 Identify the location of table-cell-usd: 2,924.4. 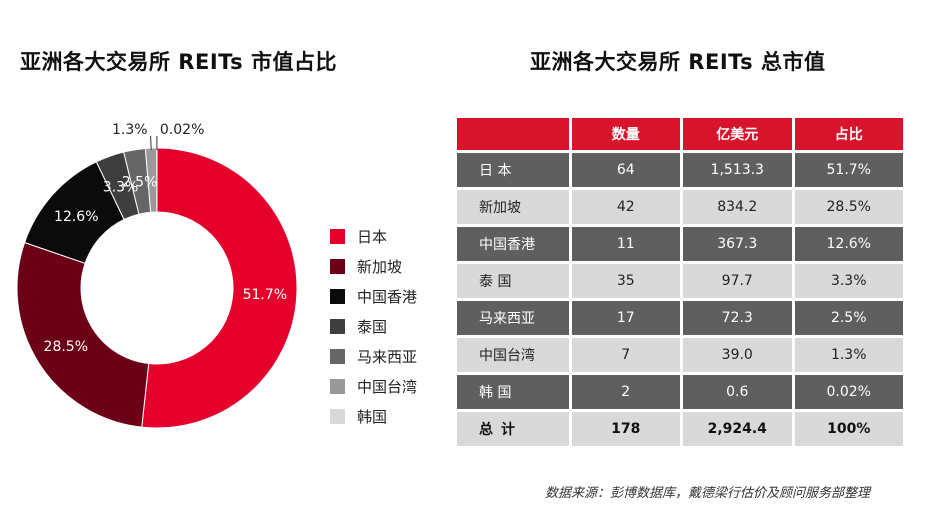
(736, 429).